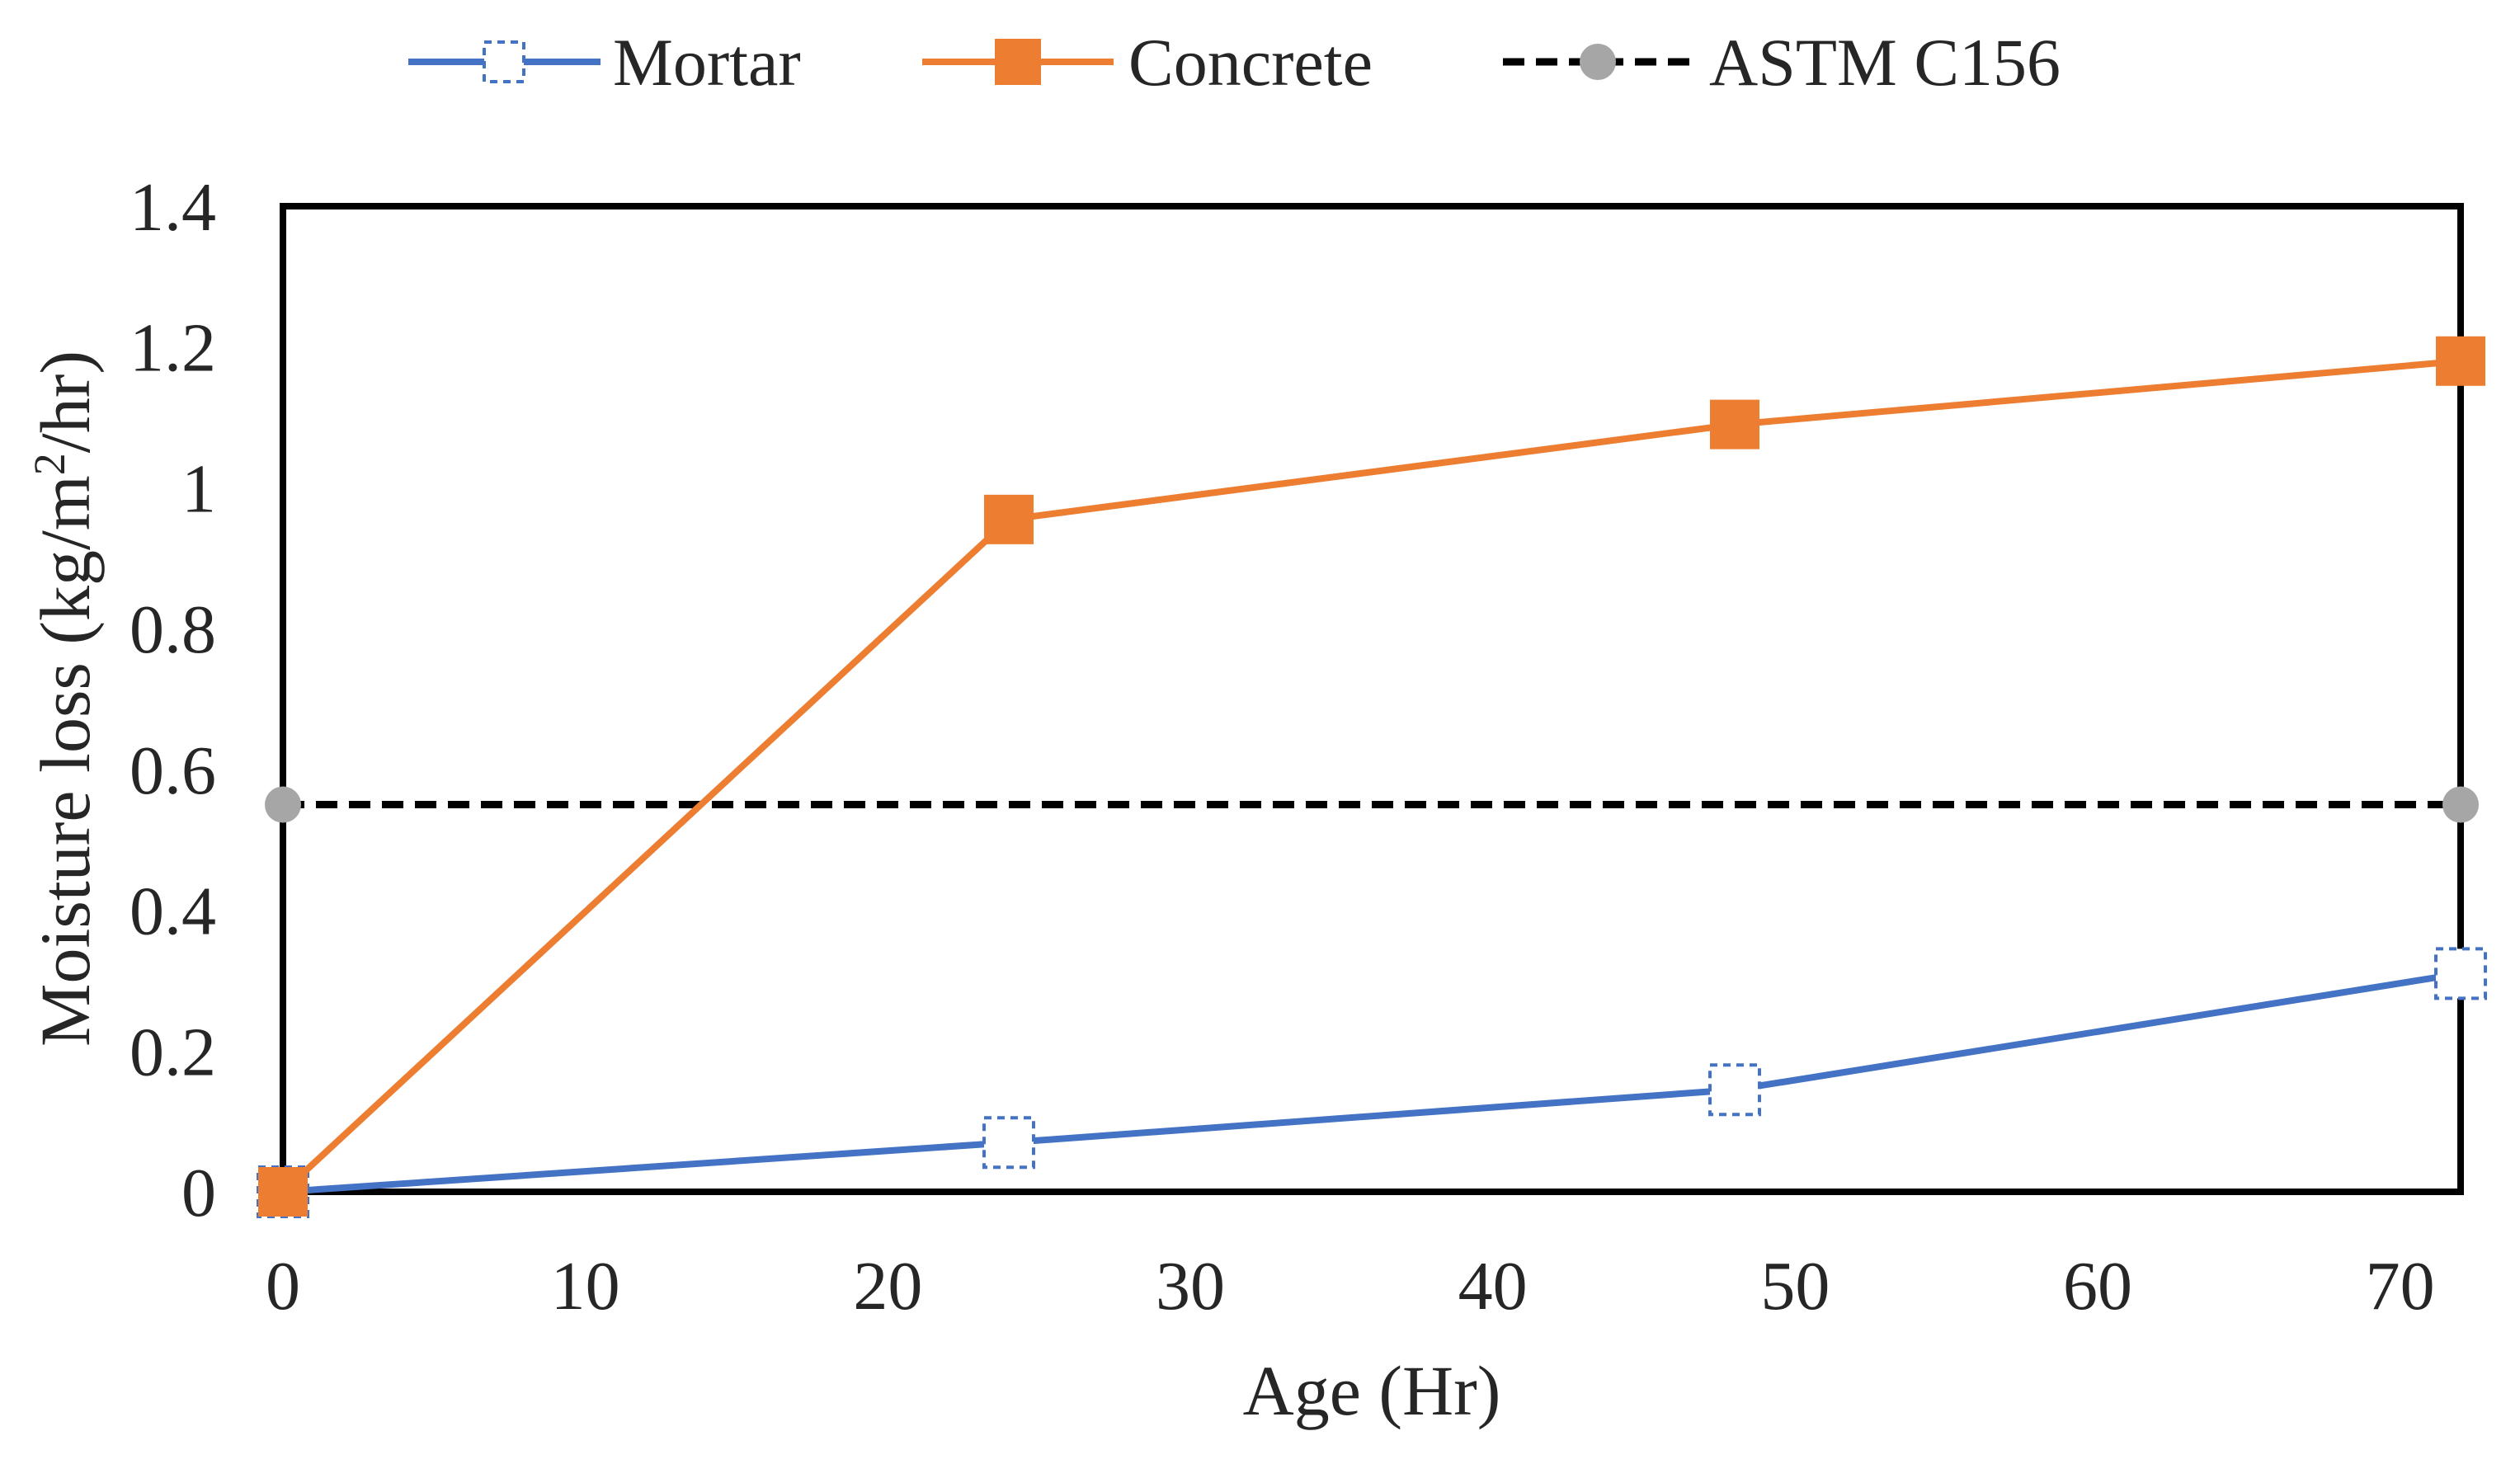 The height and width of the screenshot is (1464, 2520). What do you see at coordinates (585, 1287) in the screenshot?
I see `x-tick-label: 10` at bounding box center [585, 1287].